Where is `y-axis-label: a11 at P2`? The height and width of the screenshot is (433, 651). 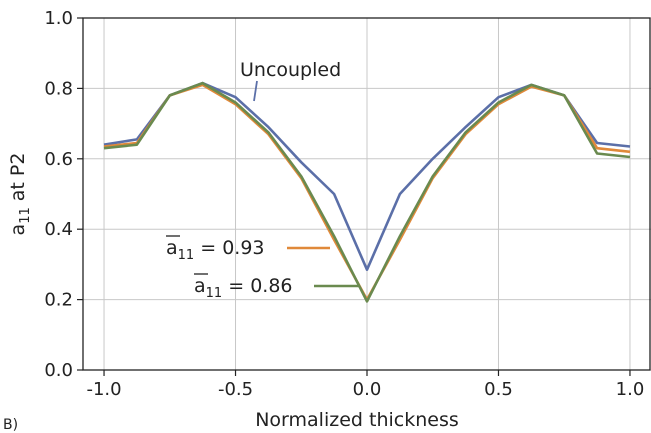 y-axis-label: a11 at P2 is located at coordinates (20, 194).